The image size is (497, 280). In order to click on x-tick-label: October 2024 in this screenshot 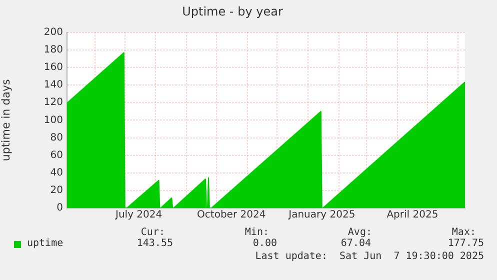, I will do `click(231, 215)`.